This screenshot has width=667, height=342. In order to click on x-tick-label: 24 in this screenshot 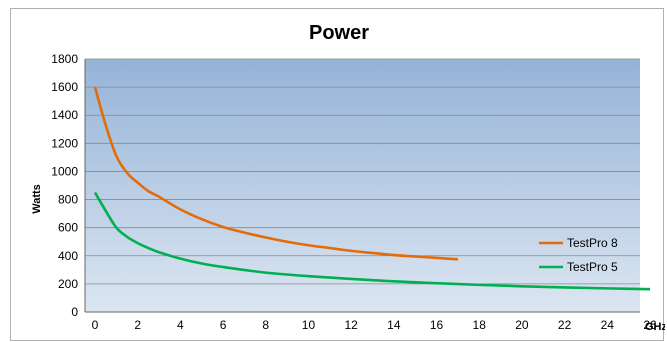, I will do `click(608, 325)`.